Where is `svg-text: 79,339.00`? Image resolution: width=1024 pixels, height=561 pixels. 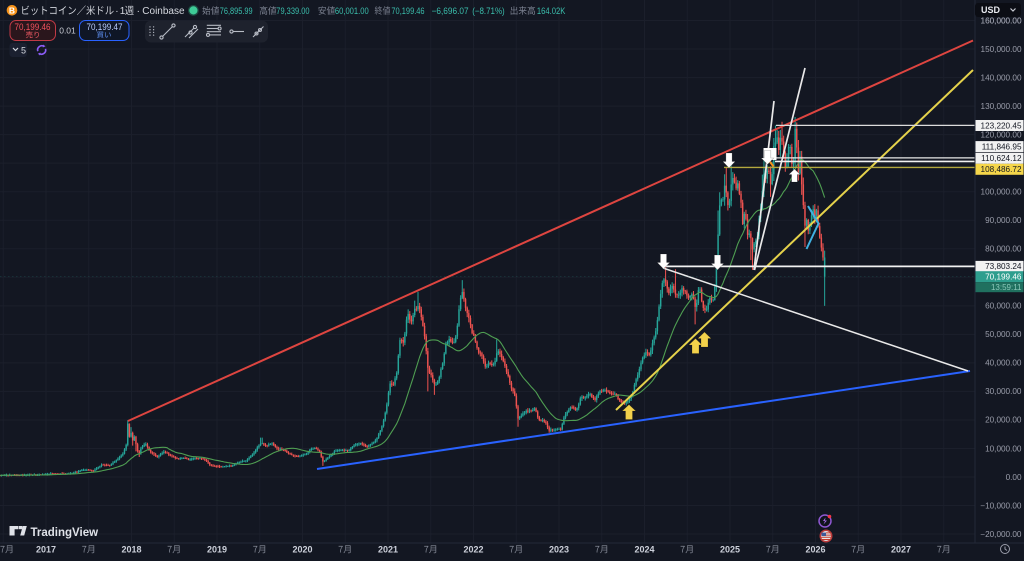 svg-text: 79,339.00 is located at coordinates (292, 11).